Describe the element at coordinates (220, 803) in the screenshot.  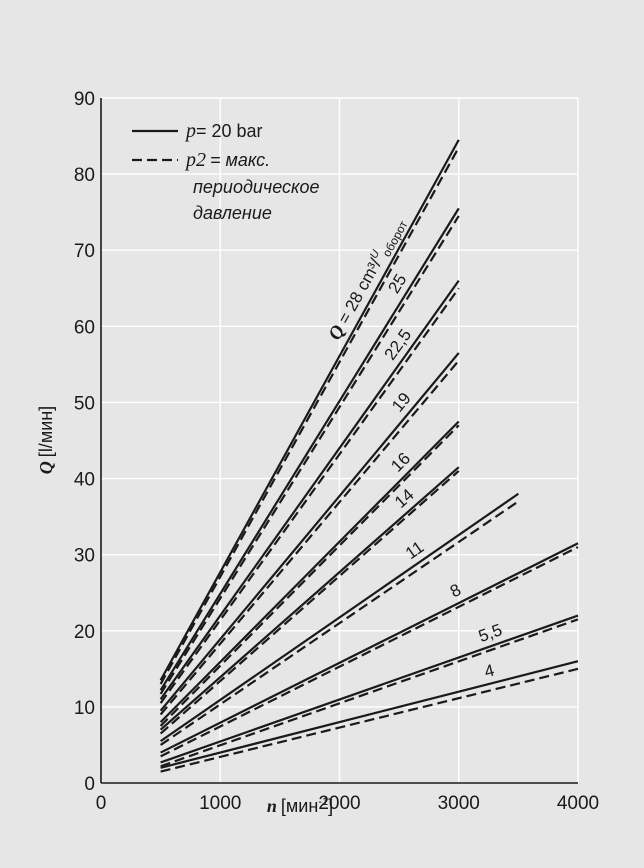
I see `x-tick-label: 1000` at that location.